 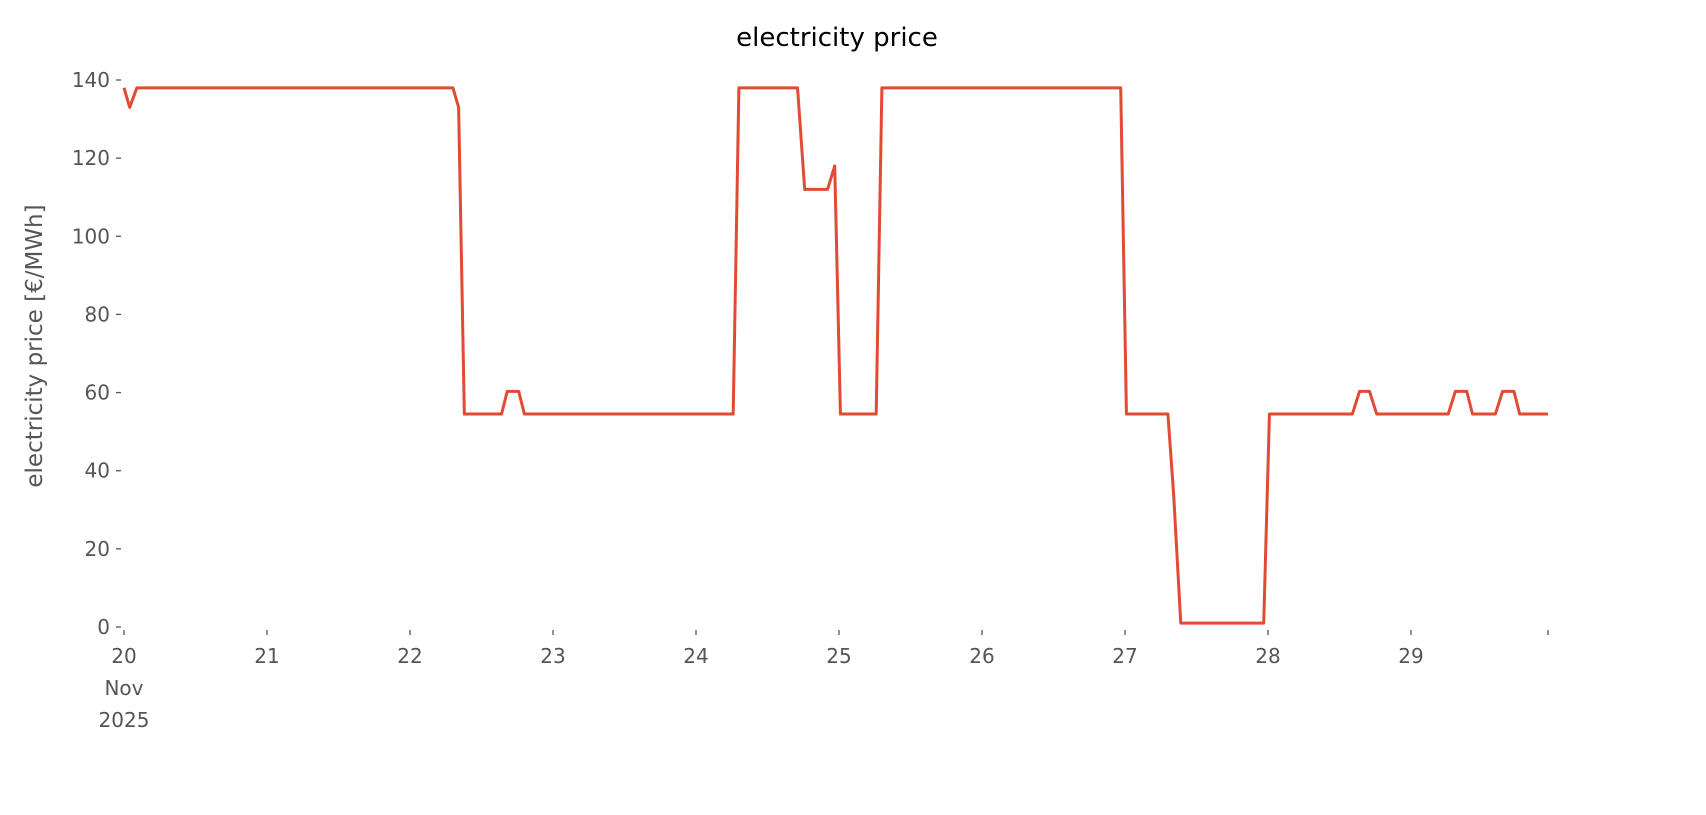 I want to click on x-tick-label: 22, so click(x=409, y=656).